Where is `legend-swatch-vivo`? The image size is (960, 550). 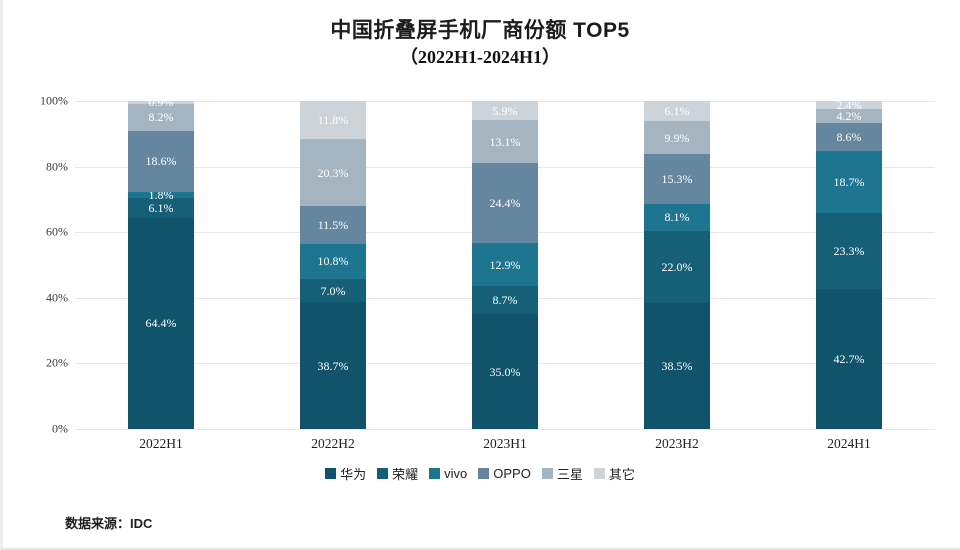 legend-swatch-vivo is located at coordinates (435, 473).